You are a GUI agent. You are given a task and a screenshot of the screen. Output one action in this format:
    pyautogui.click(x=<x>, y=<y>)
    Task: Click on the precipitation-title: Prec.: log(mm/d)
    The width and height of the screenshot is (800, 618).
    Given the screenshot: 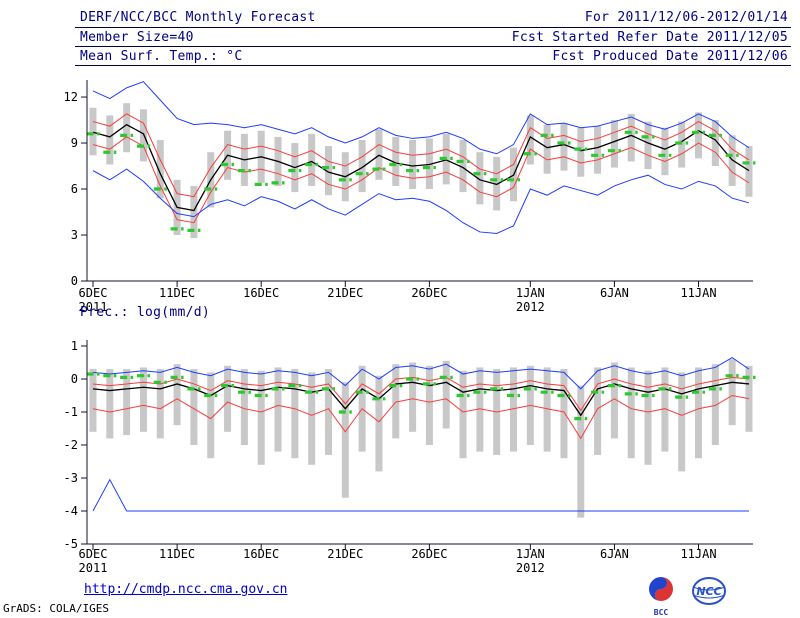 What is the action you would take?
    pyautogui.click(x=145, y=312)
    